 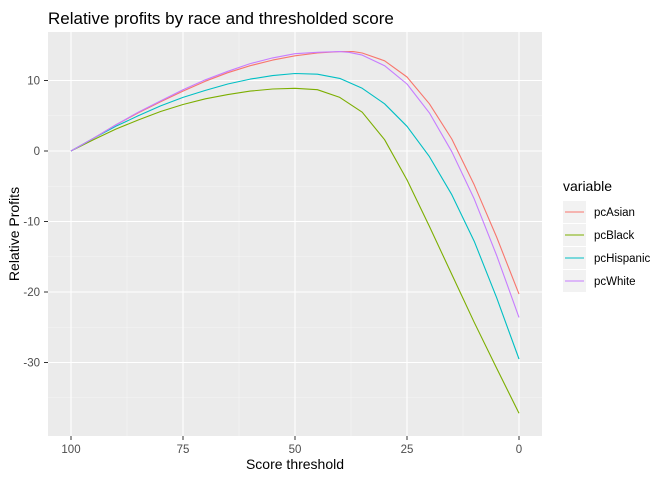 What do you see at coordinates (615, 282) in the screenshot?
I see `legend-label: pcWhite` at bounding box center [615, 282].